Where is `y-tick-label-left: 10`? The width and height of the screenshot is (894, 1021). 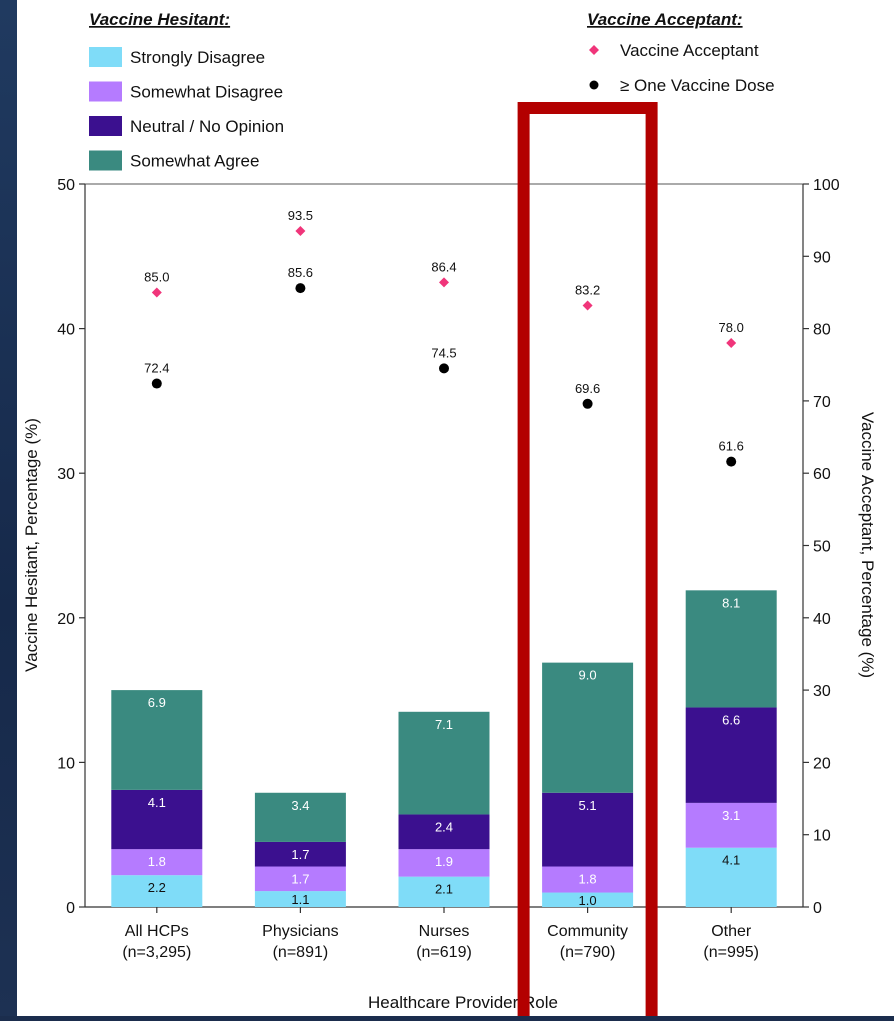
y-tick-label-left: 10 is located at coordinates (66, 763).